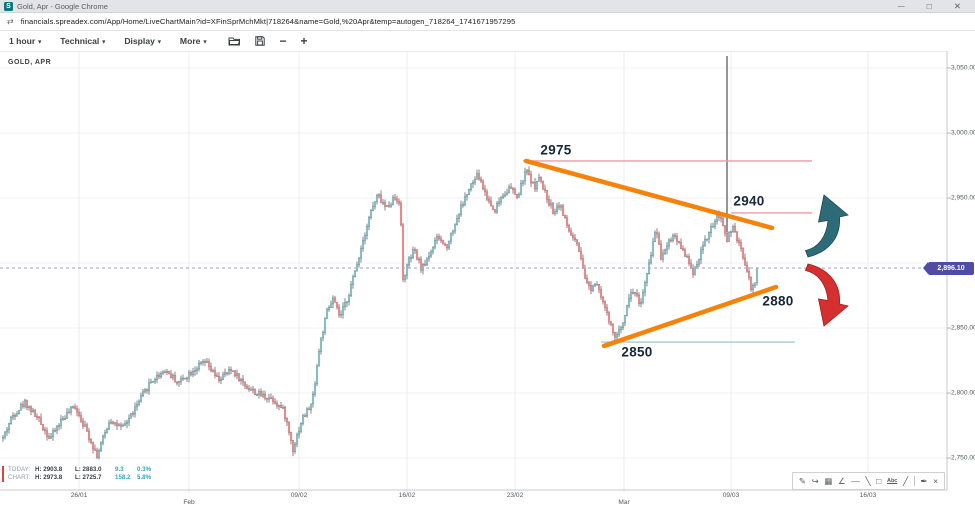 This screenshot has height=508, width=975. Describe the element at coordinates (828, 481) in the screenshot. I see `grid-icon: ▦` at that location.